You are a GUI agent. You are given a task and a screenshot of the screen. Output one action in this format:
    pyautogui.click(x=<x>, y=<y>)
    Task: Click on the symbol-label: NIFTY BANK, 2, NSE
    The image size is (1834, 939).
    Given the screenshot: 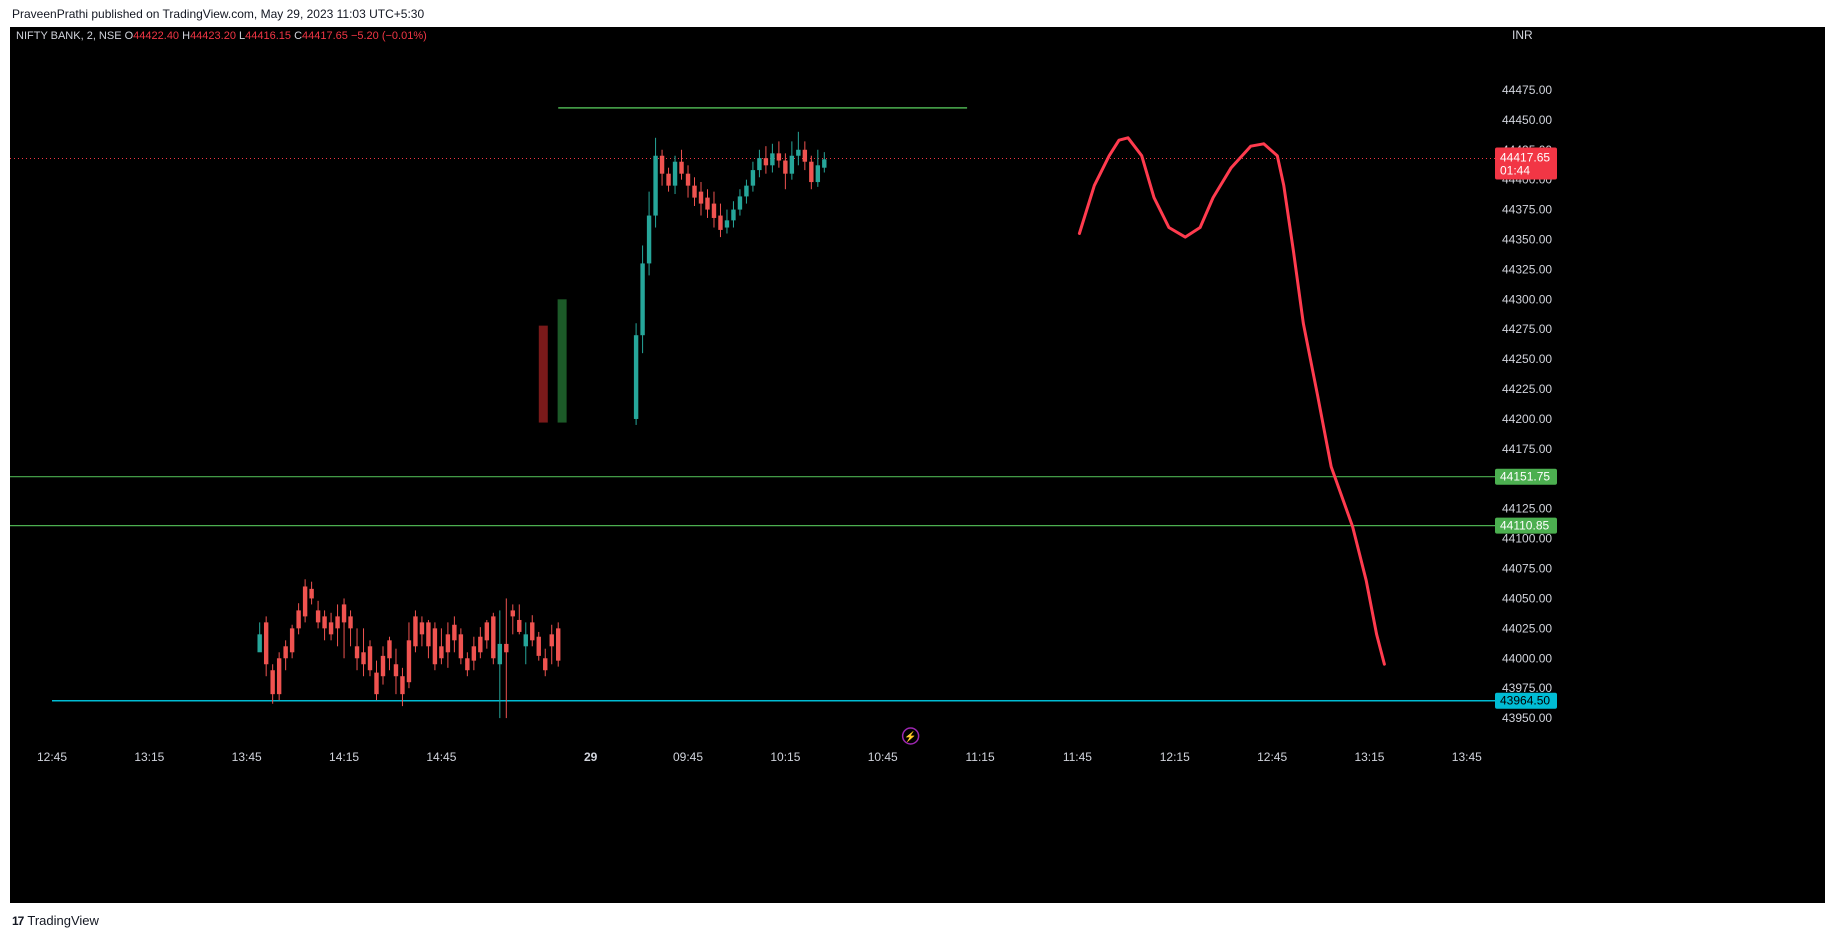 What is the action you would take?
    pyautogui.click(x=70, y=36)
    